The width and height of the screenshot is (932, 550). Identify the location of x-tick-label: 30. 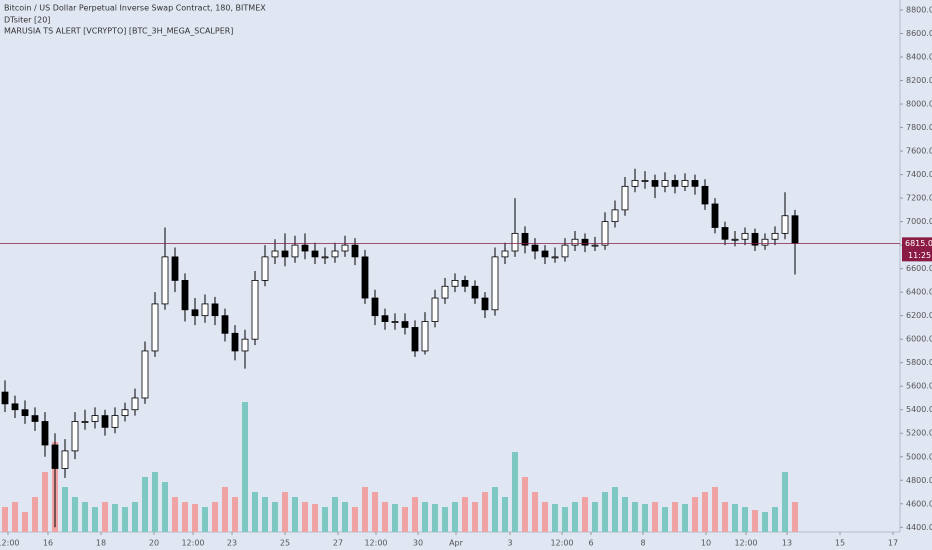
(418, 543).